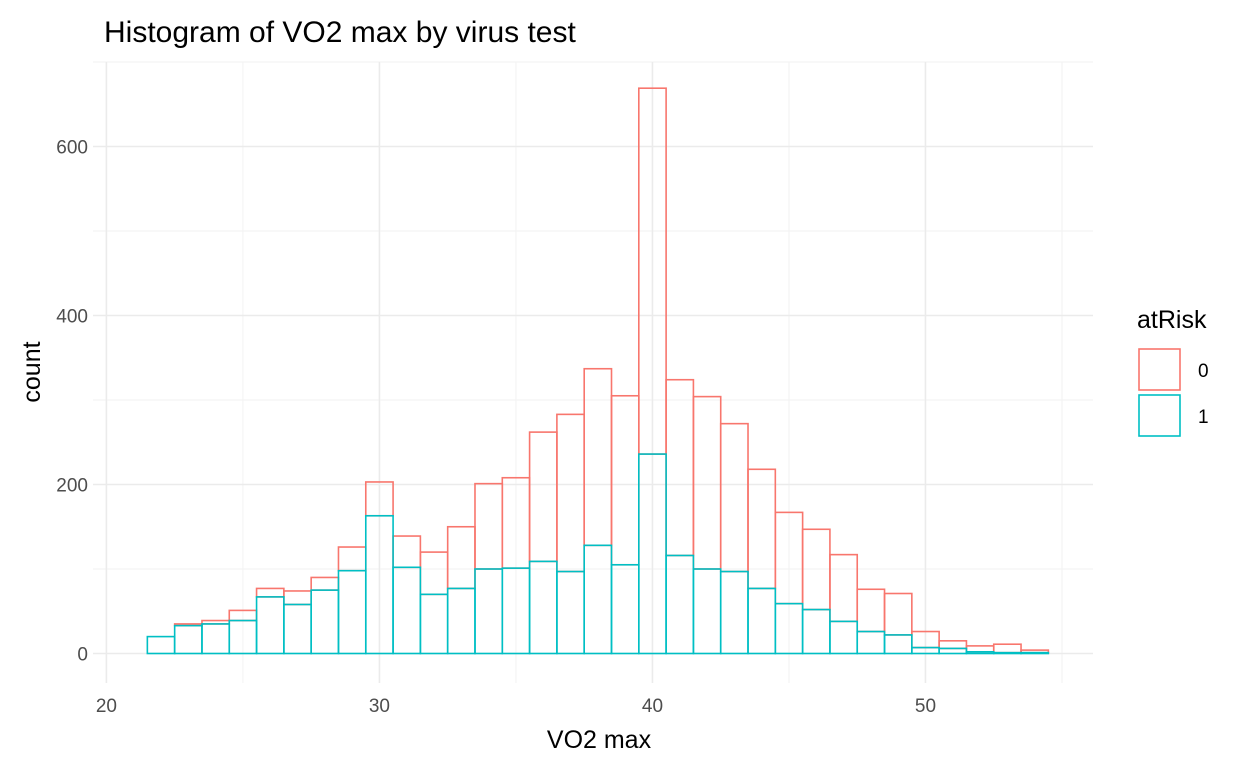 This screenshot has height=768, width=1248. I want to click on legend-label-0: 0, so click(1203, 371).